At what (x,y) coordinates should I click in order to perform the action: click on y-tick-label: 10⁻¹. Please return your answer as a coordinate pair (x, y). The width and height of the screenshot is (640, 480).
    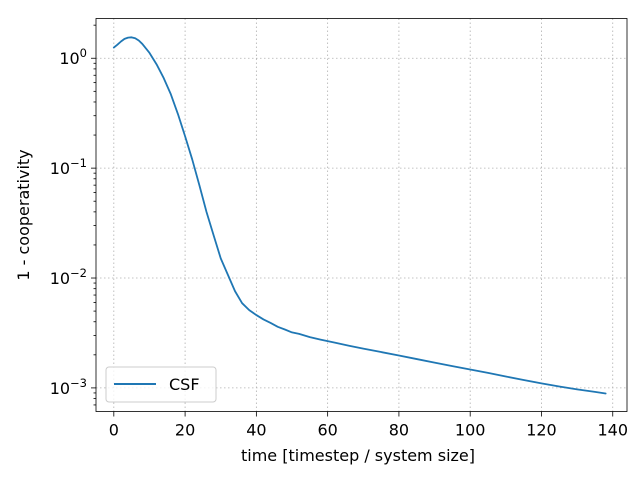
    Looking at the image, I should click on (68, 167).